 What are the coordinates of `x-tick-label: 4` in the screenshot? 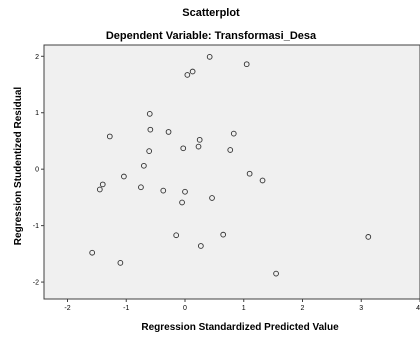 It's located at (418, 308).